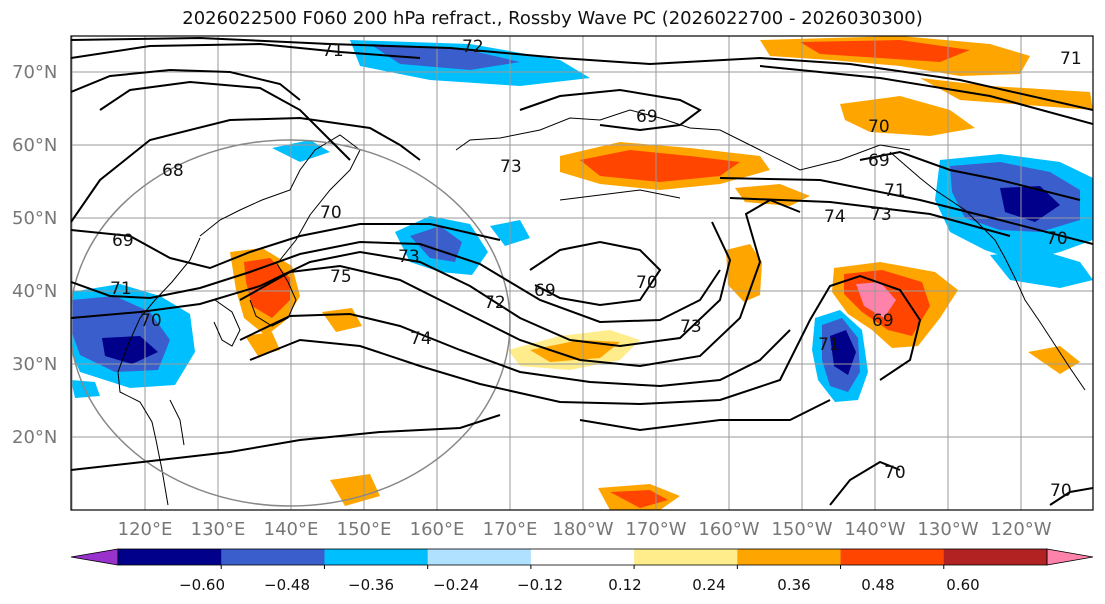 The width and height of the screenshot is (1105, 604). I want to click on colorbar-tick-label: 0.12, so click(624, 585).